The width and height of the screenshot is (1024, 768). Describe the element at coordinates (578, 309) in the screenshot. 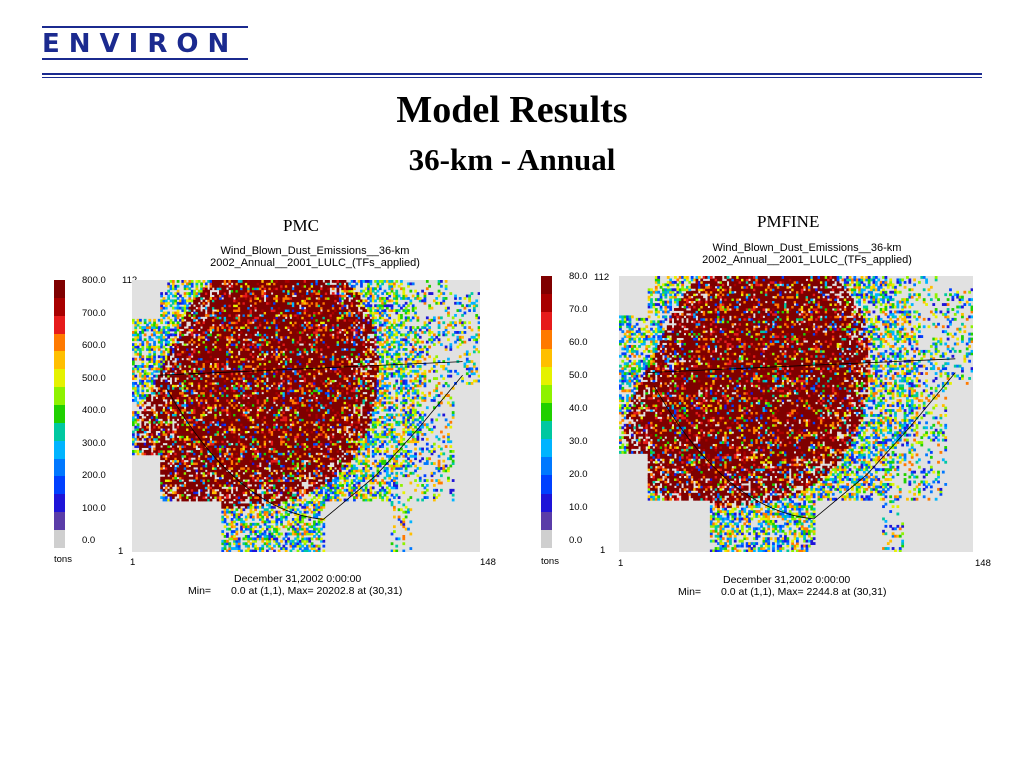

I see `colorbar-tick-label: 70.0` at that location.